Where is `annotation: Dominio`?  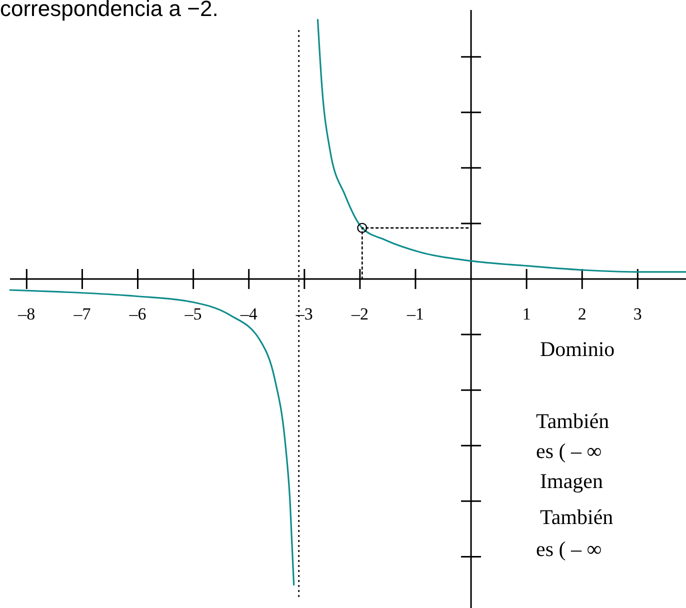
annotation: Dominio is located at coordinates (577, 349).